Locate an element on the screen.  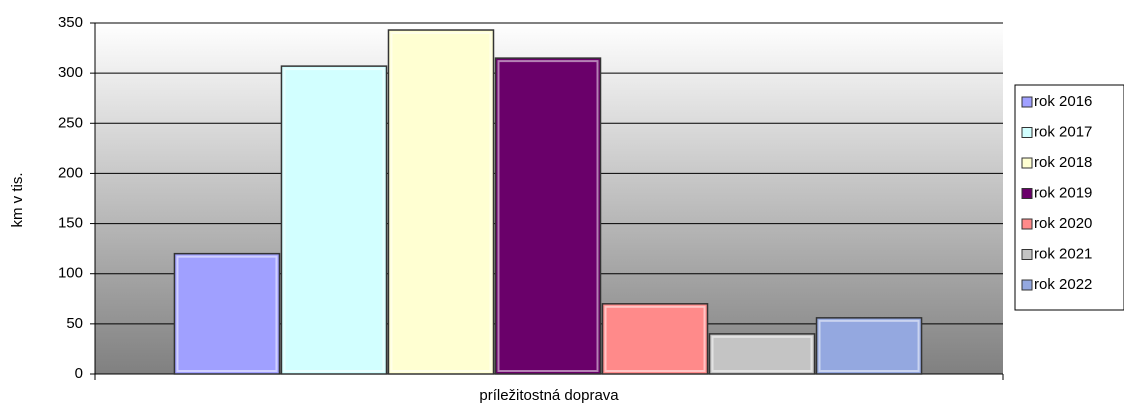
y-tick-label: 250 is located at coordinates (70, 122).